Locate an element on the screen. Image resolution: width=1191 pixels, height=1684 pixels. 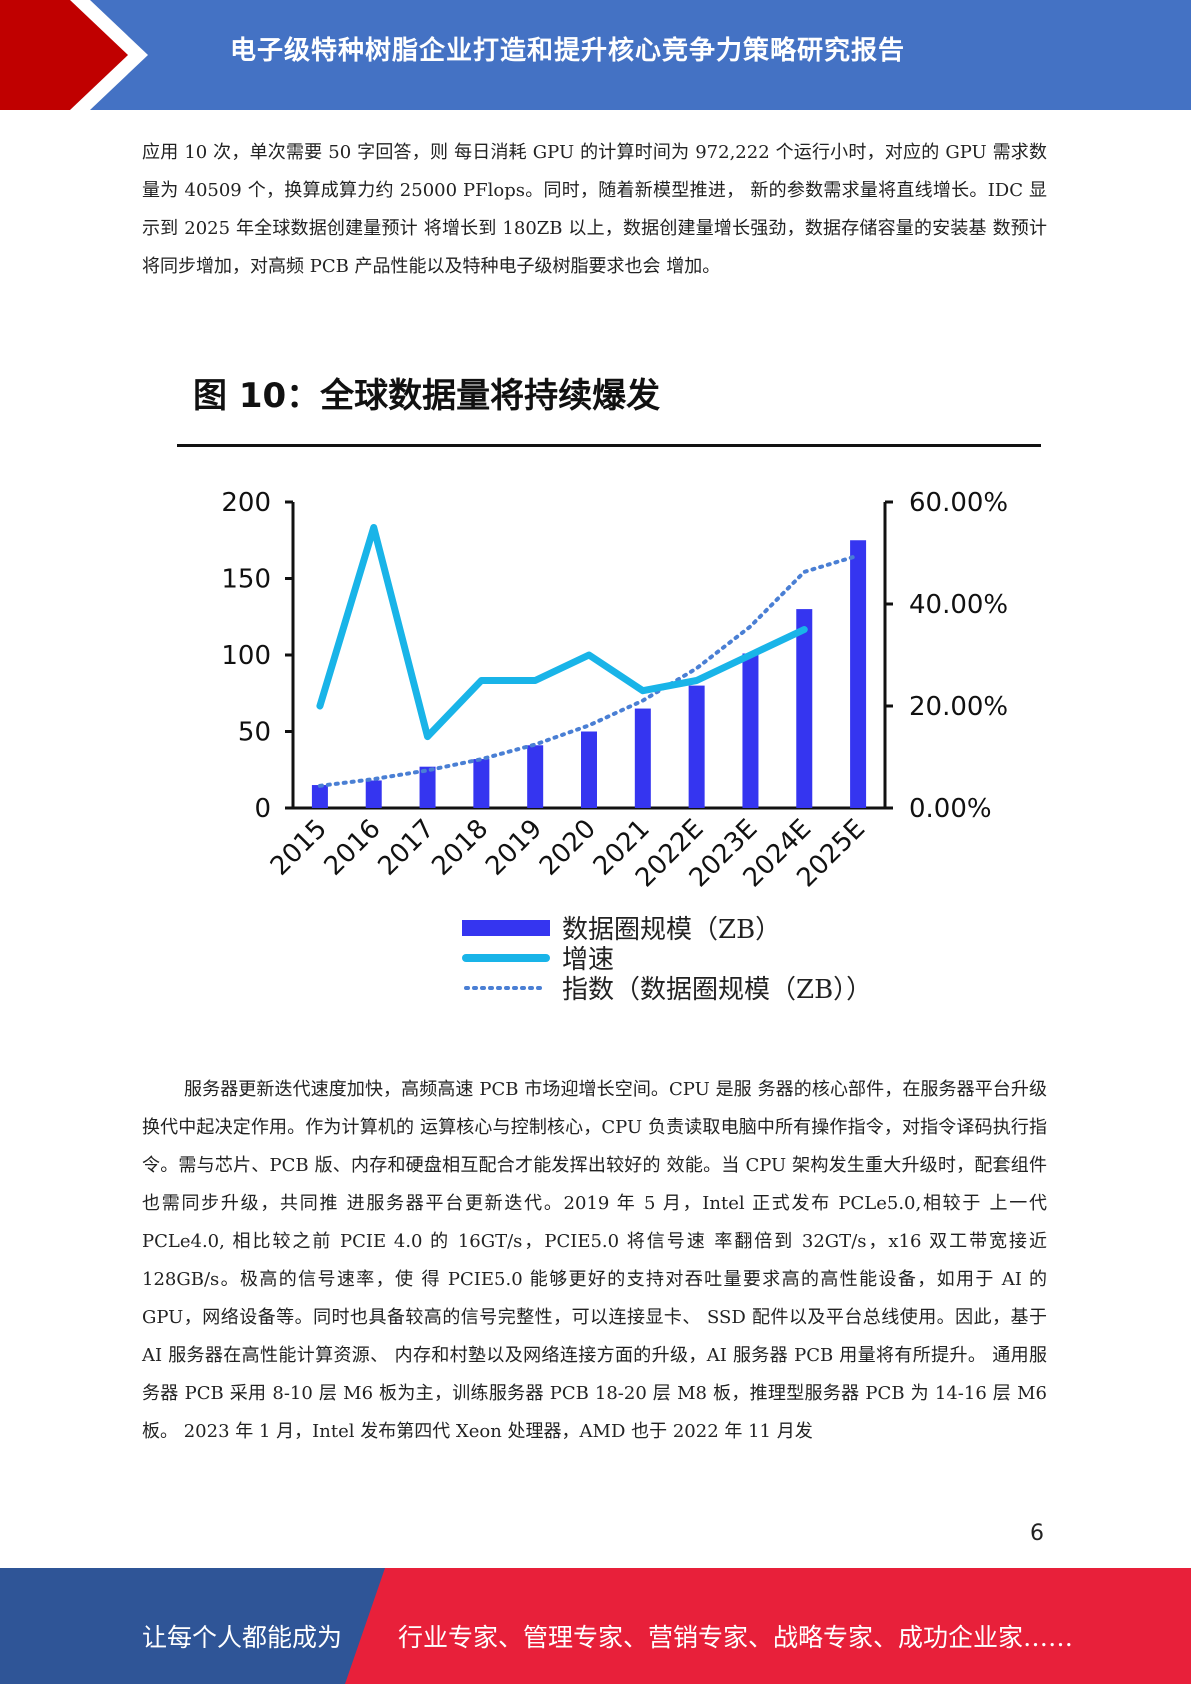
bar-2018 is located at coordinates (481, 783).